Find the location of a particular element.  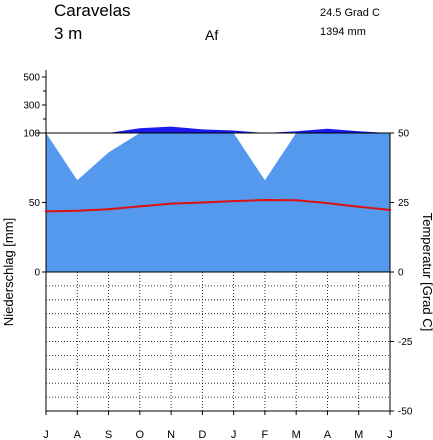

temperature-series is located at coordinates (218, 205).